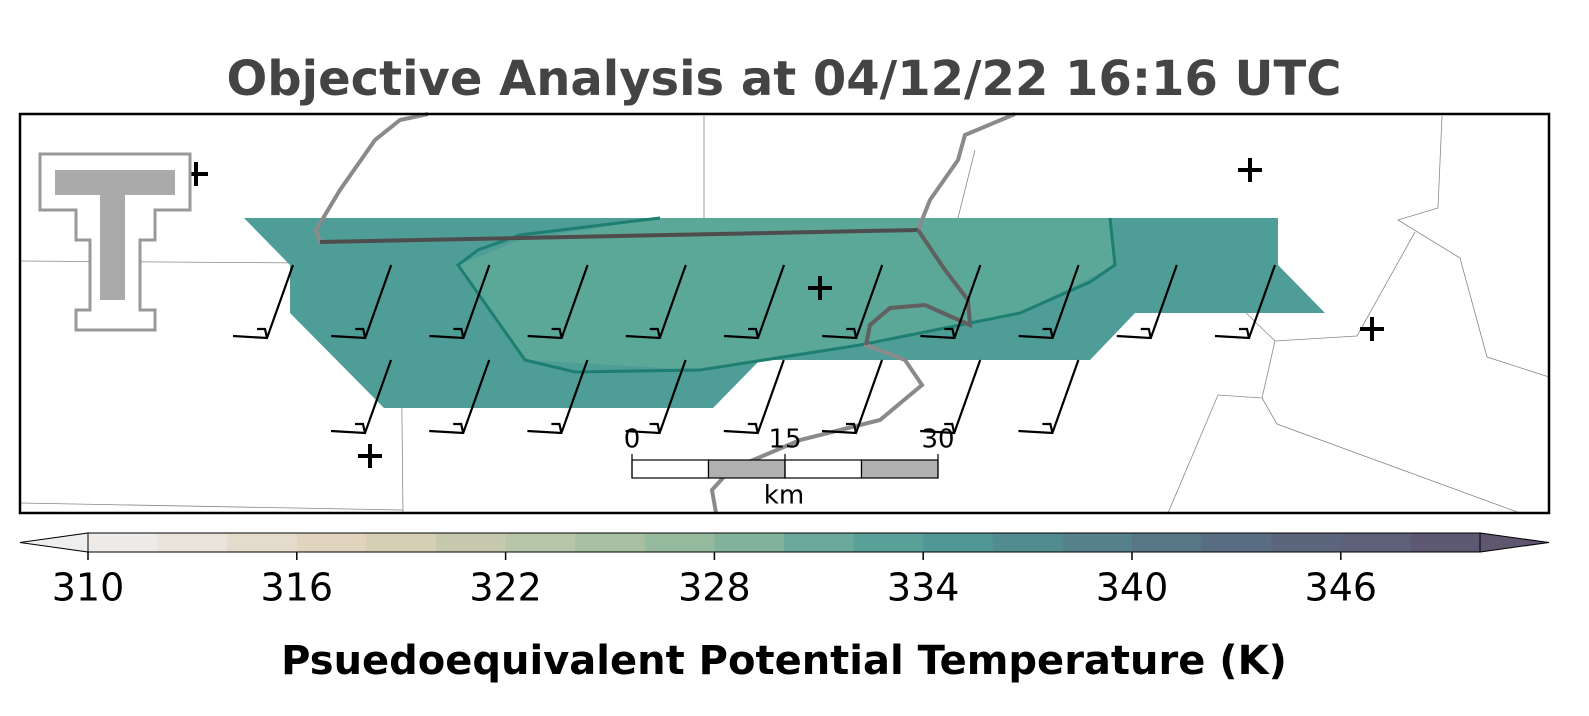 The height and width of the screenshot is (716, 1589). I want to click on colorbar-tick-label: 340, so click(1132, 588).